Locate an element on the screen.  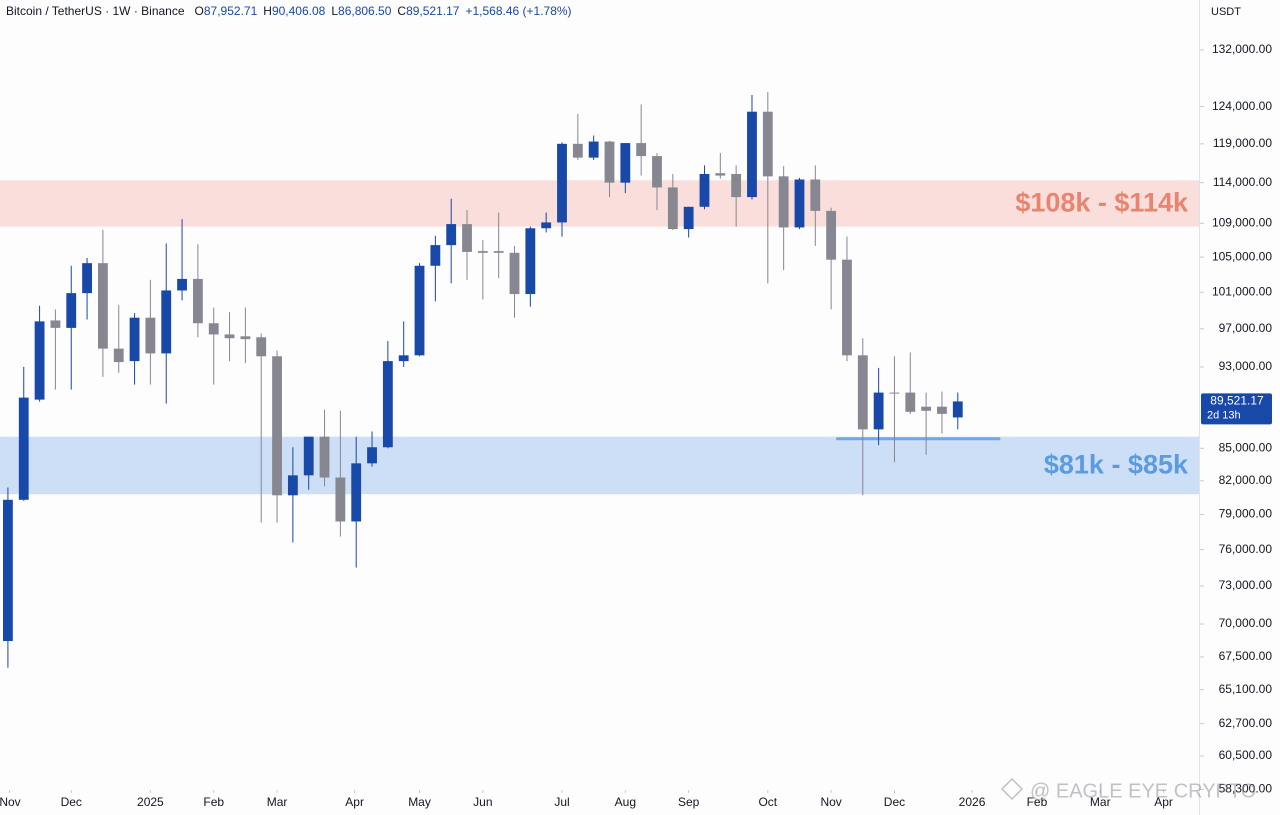
y-tick-label: 73,000.00 is located at coordinates (1246, 585).